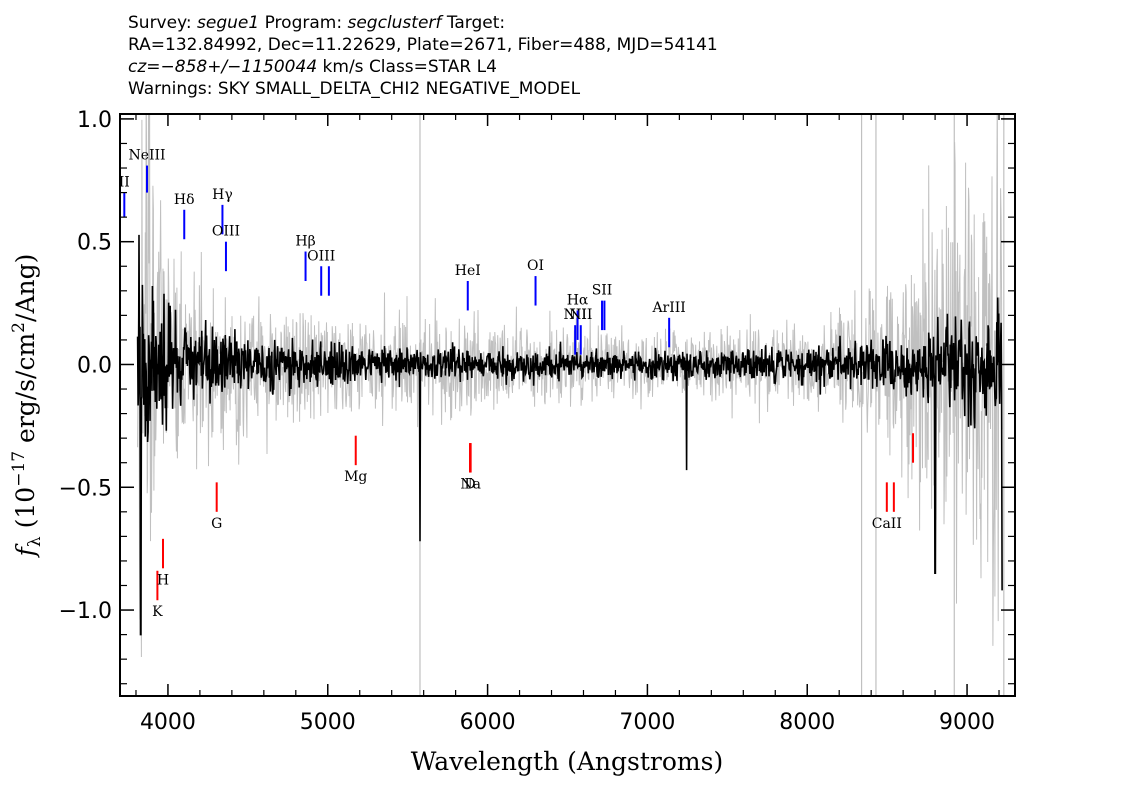 The width and height of the screenshot is (1134, 810). Describe the element at coordinates (476, 23) in the screenshot. I see `target-label: Target:` at that location.